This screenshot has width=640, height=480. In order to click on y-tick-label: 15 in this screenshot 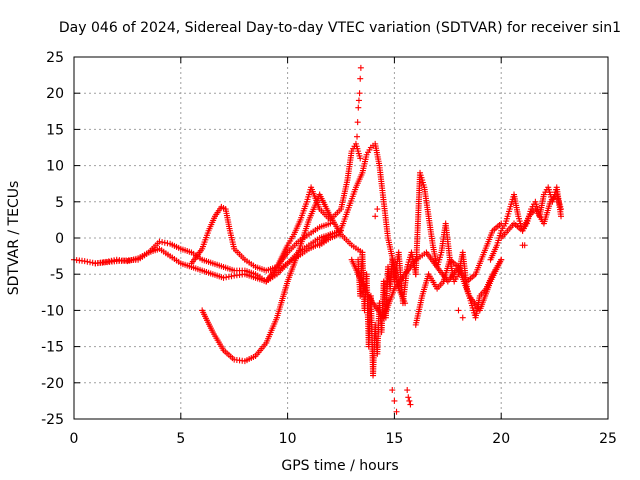, I will do `click(55, 130)`.